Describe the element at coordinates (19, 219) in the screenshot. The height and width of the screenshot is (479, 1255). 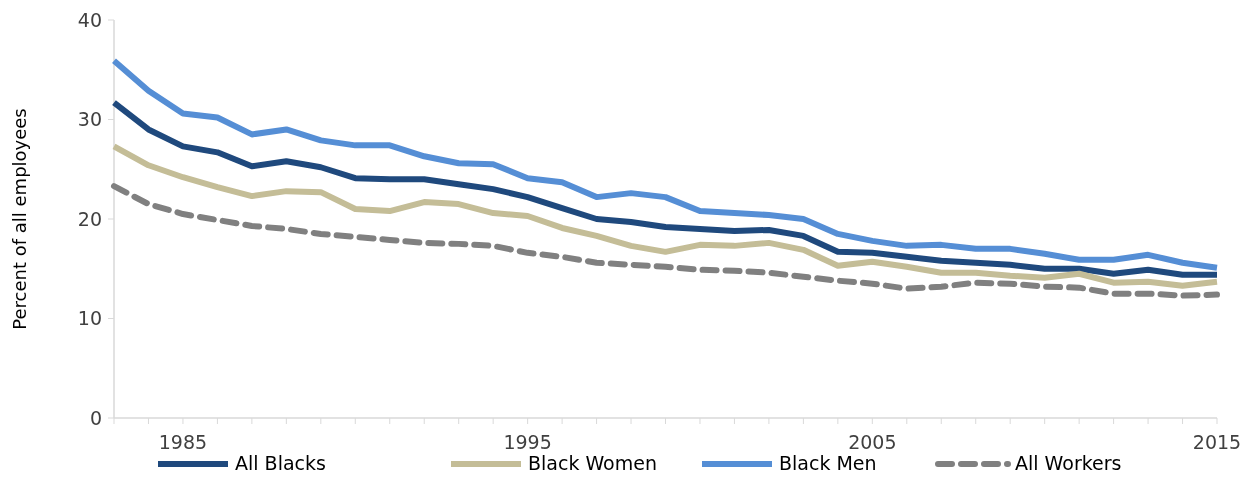
I see `y-axis-title: Percent of all employees` at that location.